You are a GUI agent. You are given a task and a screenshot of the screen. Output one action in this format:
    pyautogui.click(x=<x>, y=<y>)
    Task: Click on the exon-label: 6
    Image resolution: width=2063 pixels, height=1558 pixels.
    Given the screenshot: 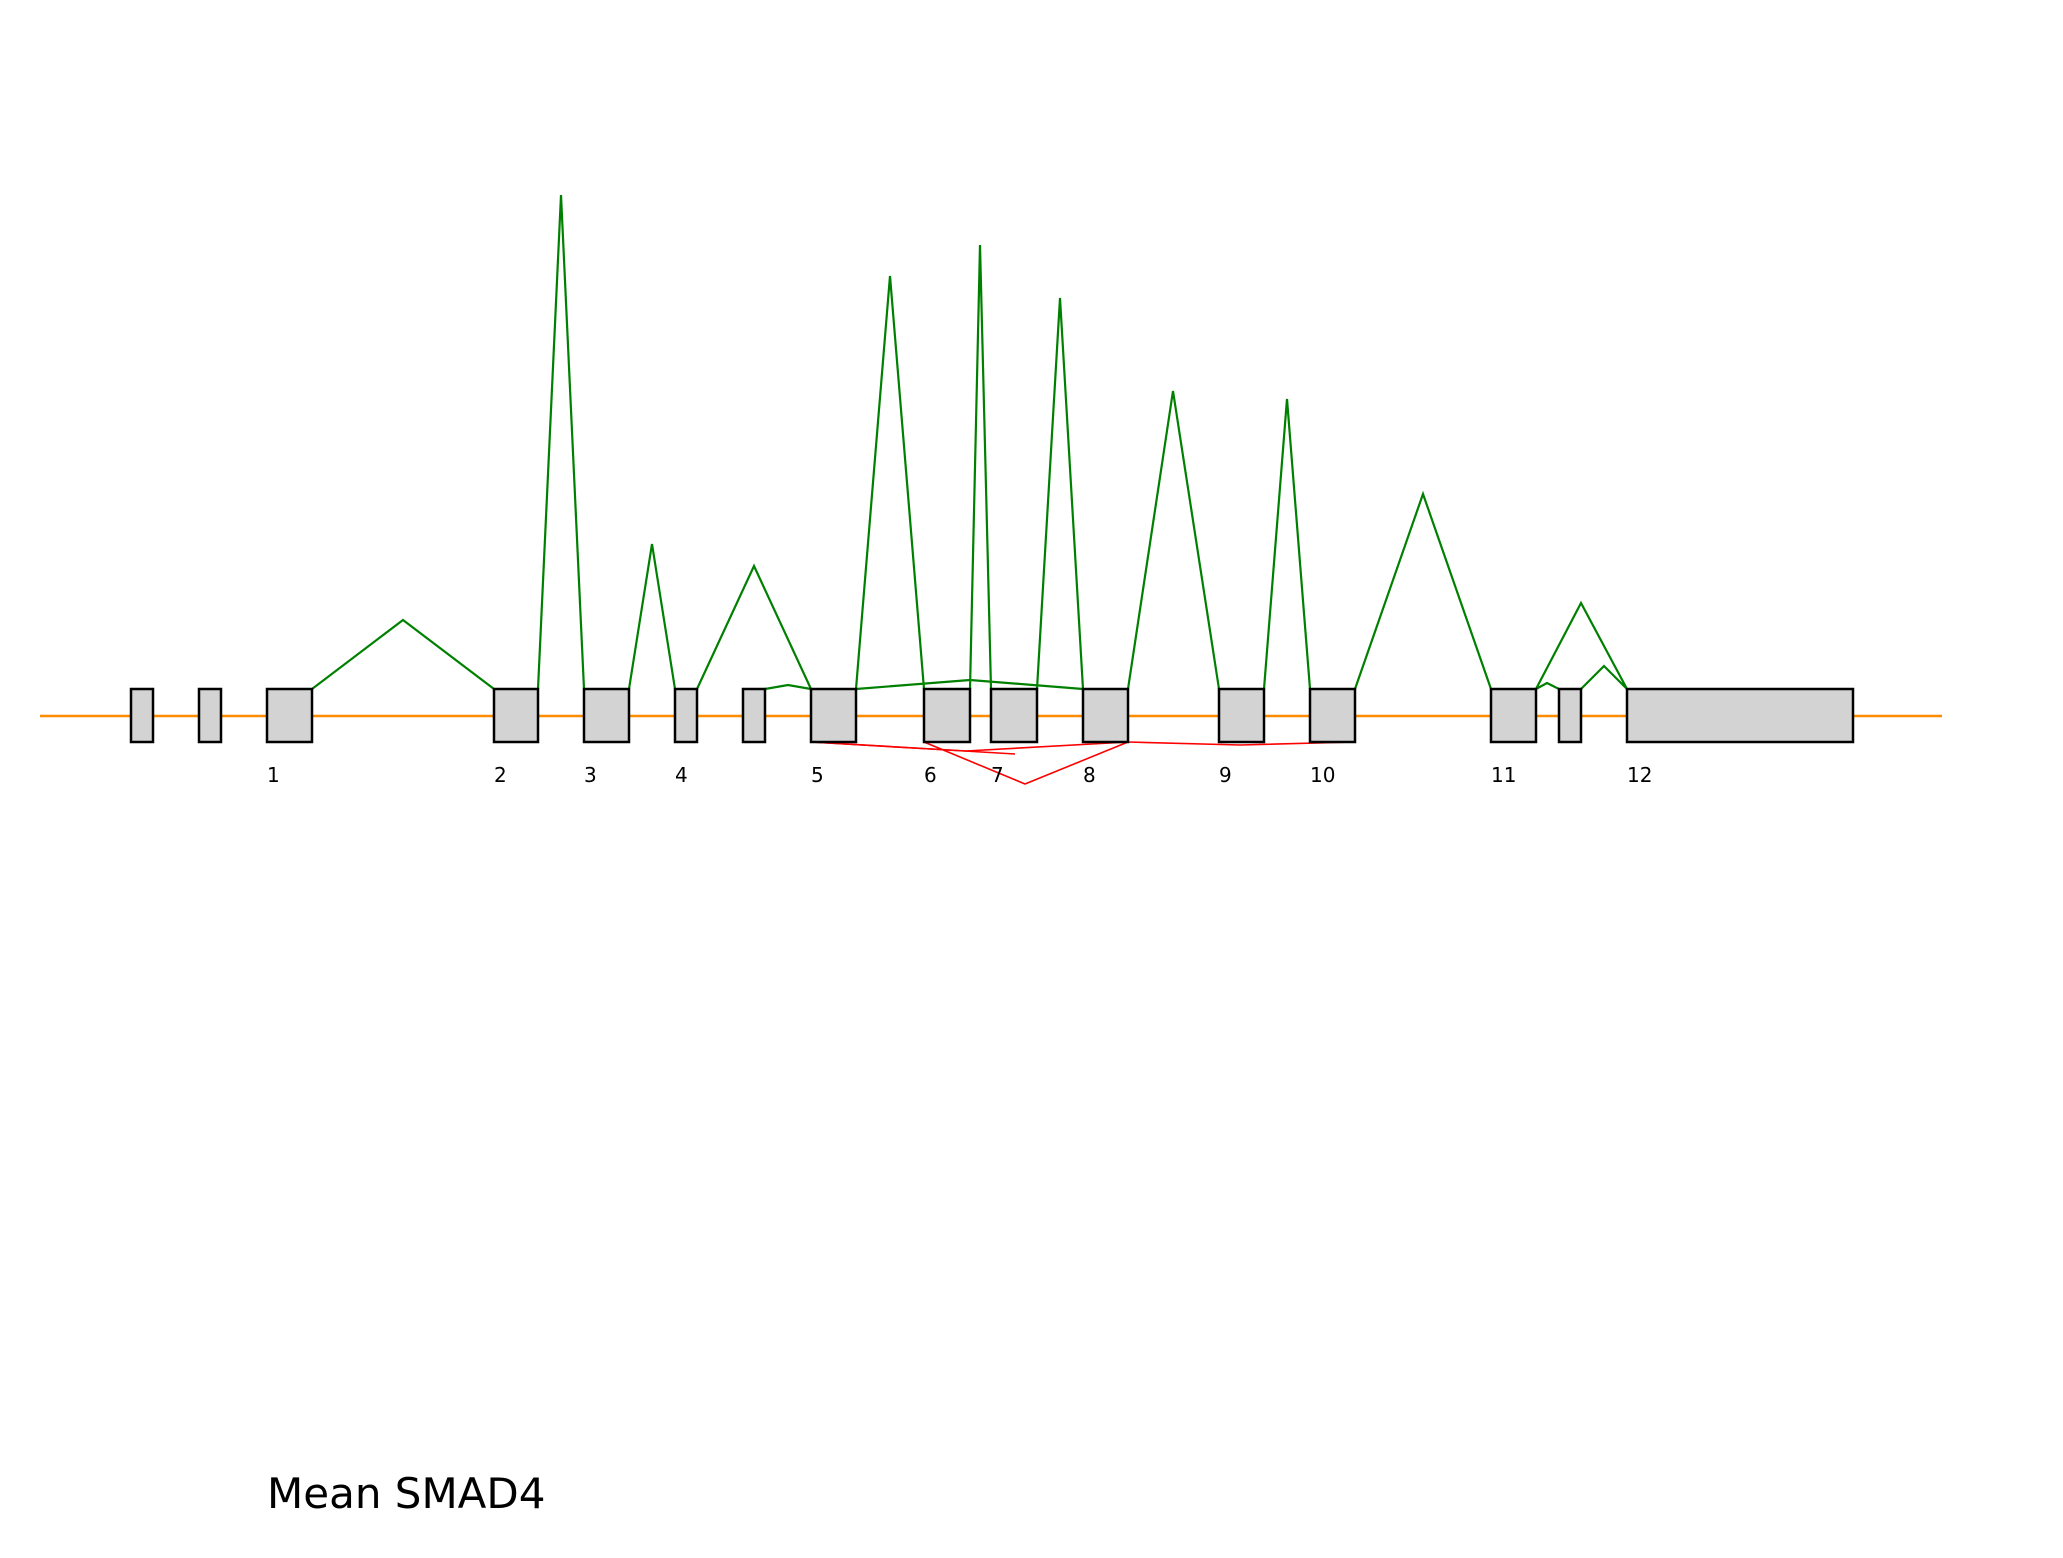 What is the action you would take?
    pyautogui.click(x=930, y=775)
    